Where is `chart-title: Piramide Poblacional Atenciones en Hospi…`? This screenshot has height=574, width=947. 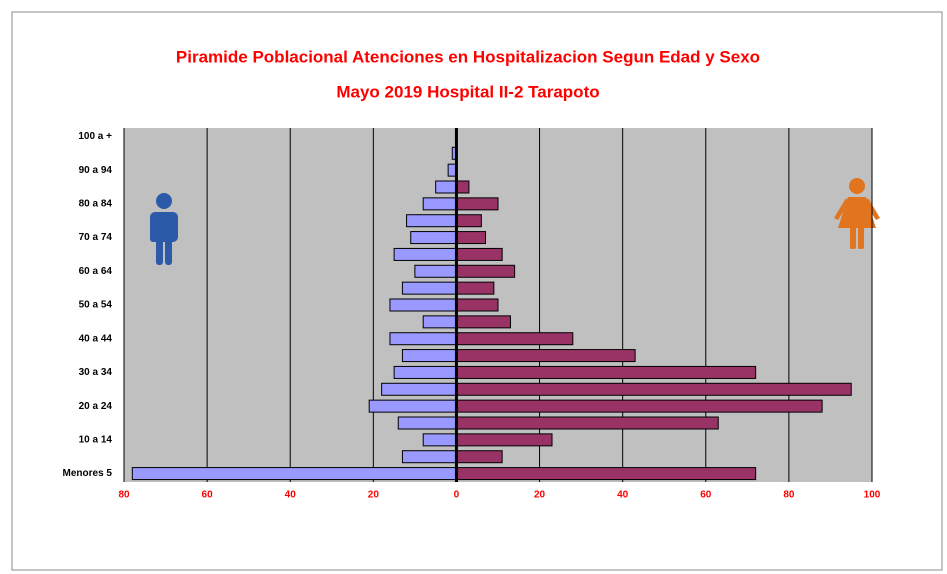
chart-title: Piramide Poblacional Atenciones en Hospi… is located at coordinates (468, 56).